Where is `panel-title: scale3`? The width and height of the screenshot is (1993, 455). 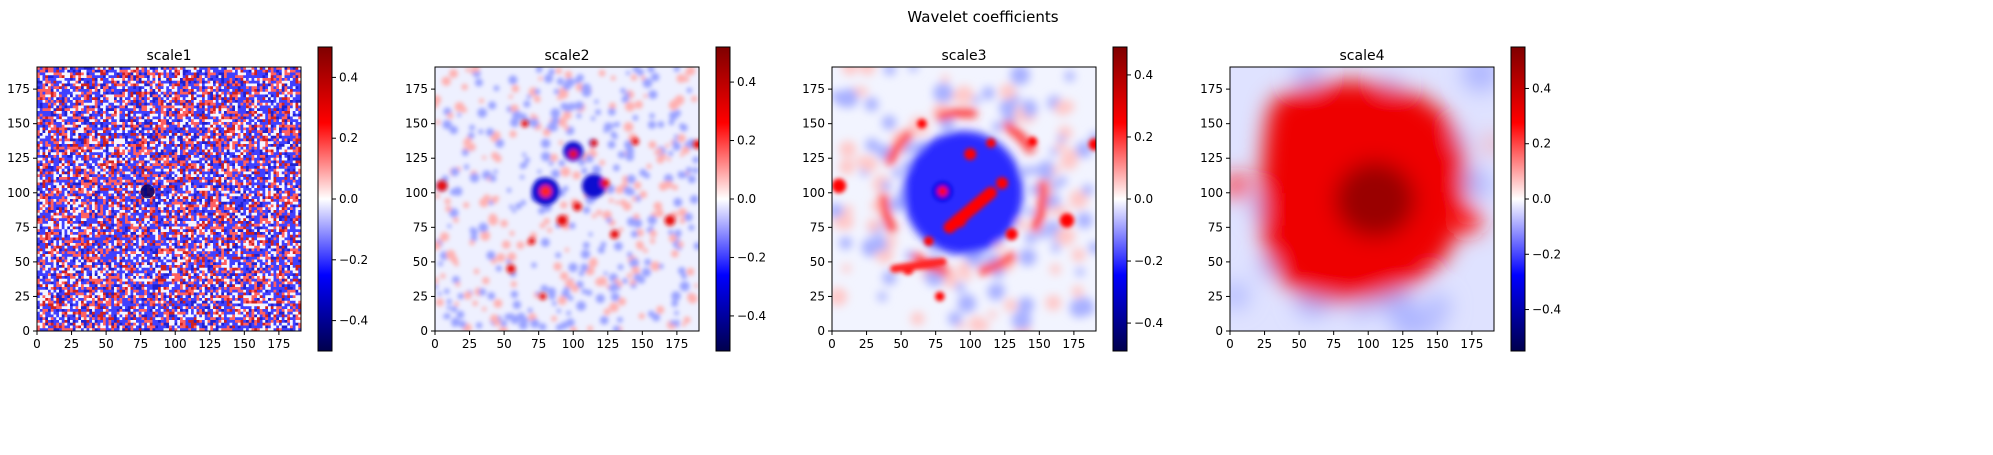 panel-title: scale3 is located at coordinates (964, 56).